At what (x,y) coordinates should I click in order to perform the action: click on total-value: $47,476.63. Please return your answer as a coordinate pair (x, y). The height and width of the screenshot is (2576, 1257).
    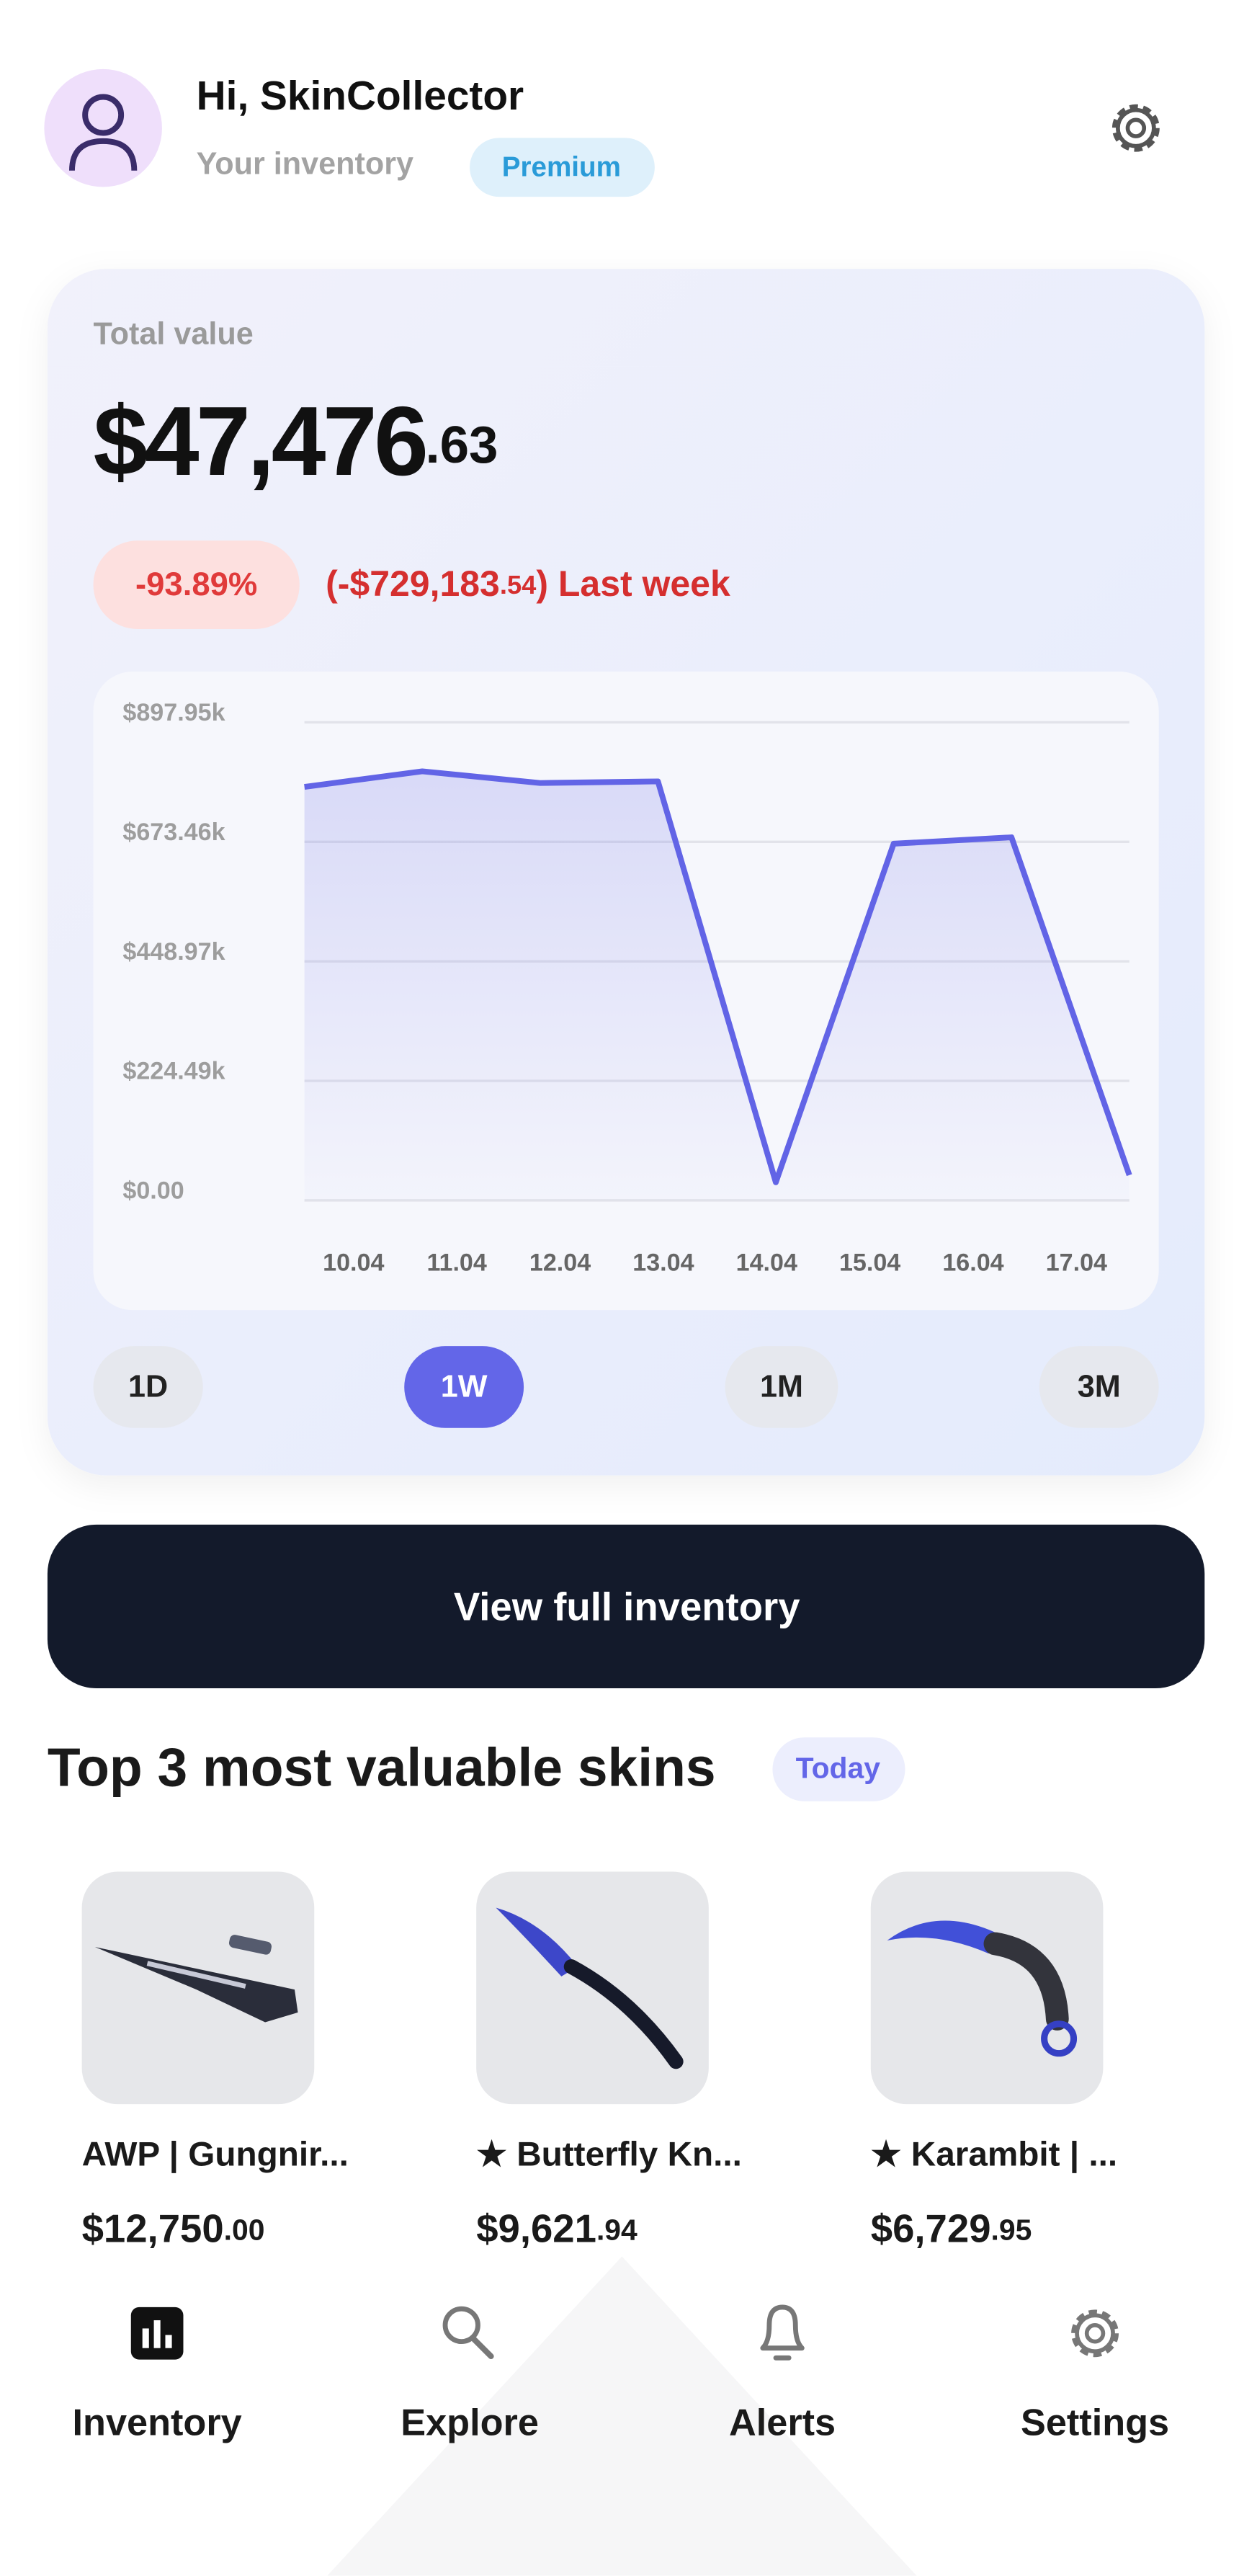
    Looking at the image, I should click on (296, 441).